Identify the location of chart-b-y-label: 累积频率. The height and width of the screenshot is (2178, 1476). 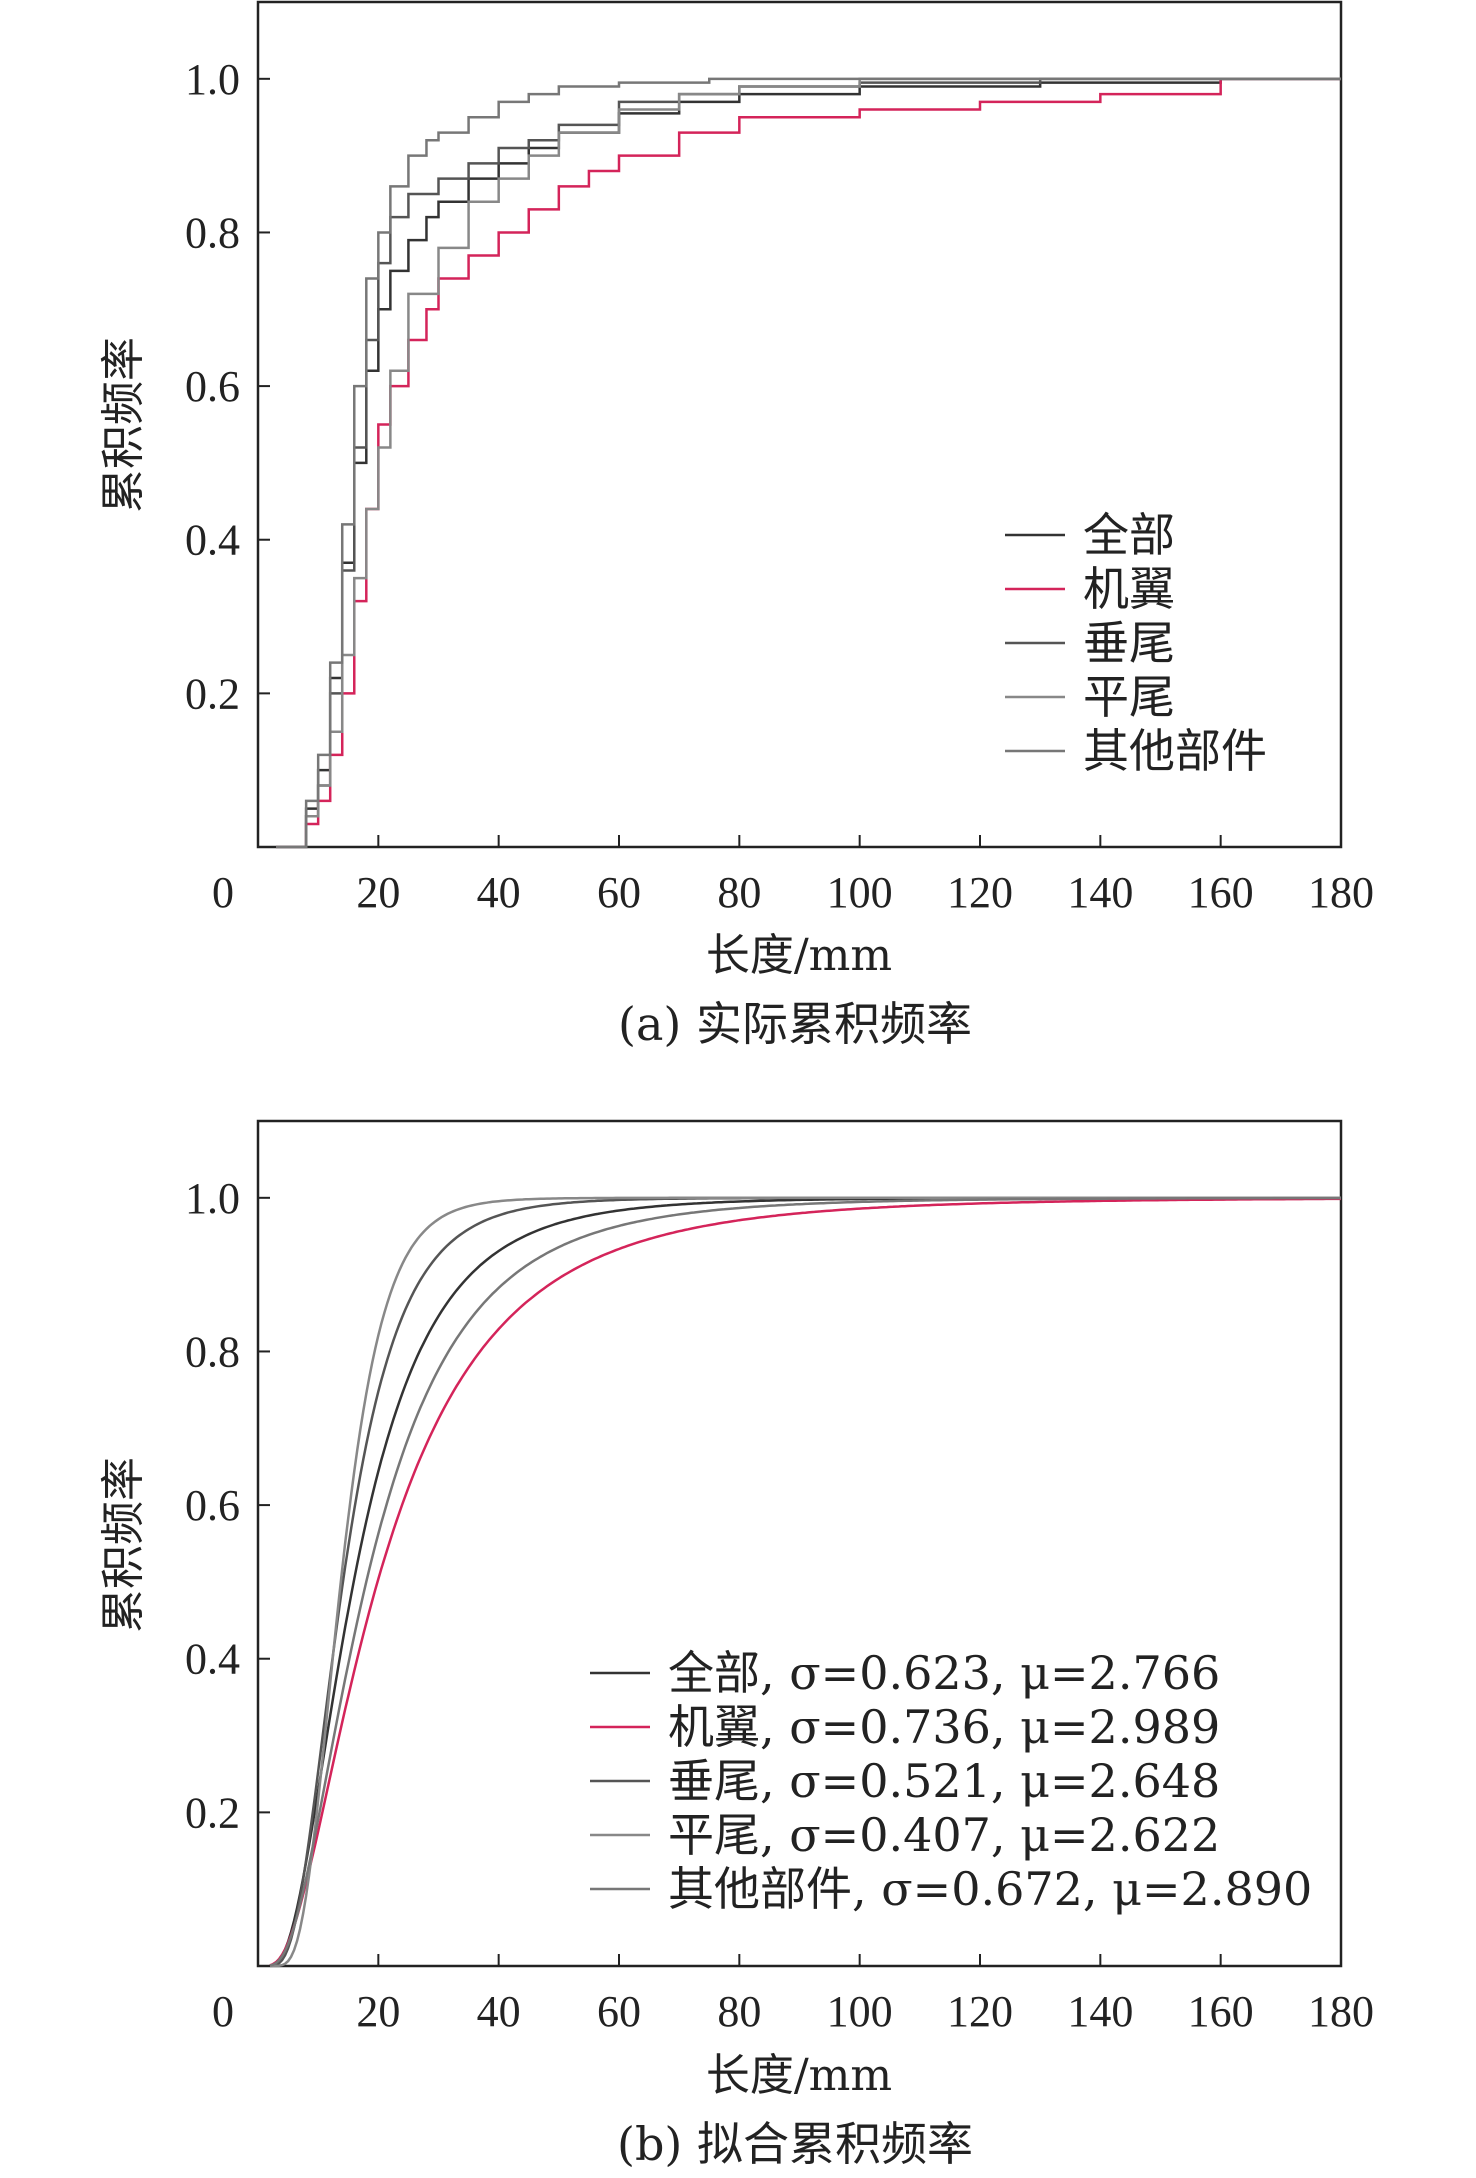
(123, 1545).